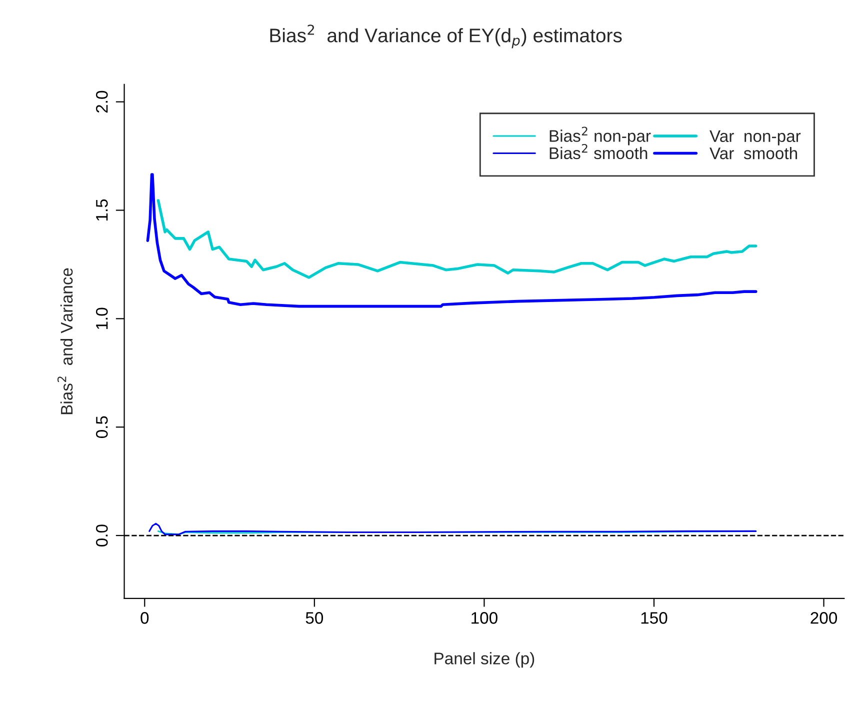 The image size is (857, 704). I want to click on y-tick-label: 0.0, so click(102, 535).